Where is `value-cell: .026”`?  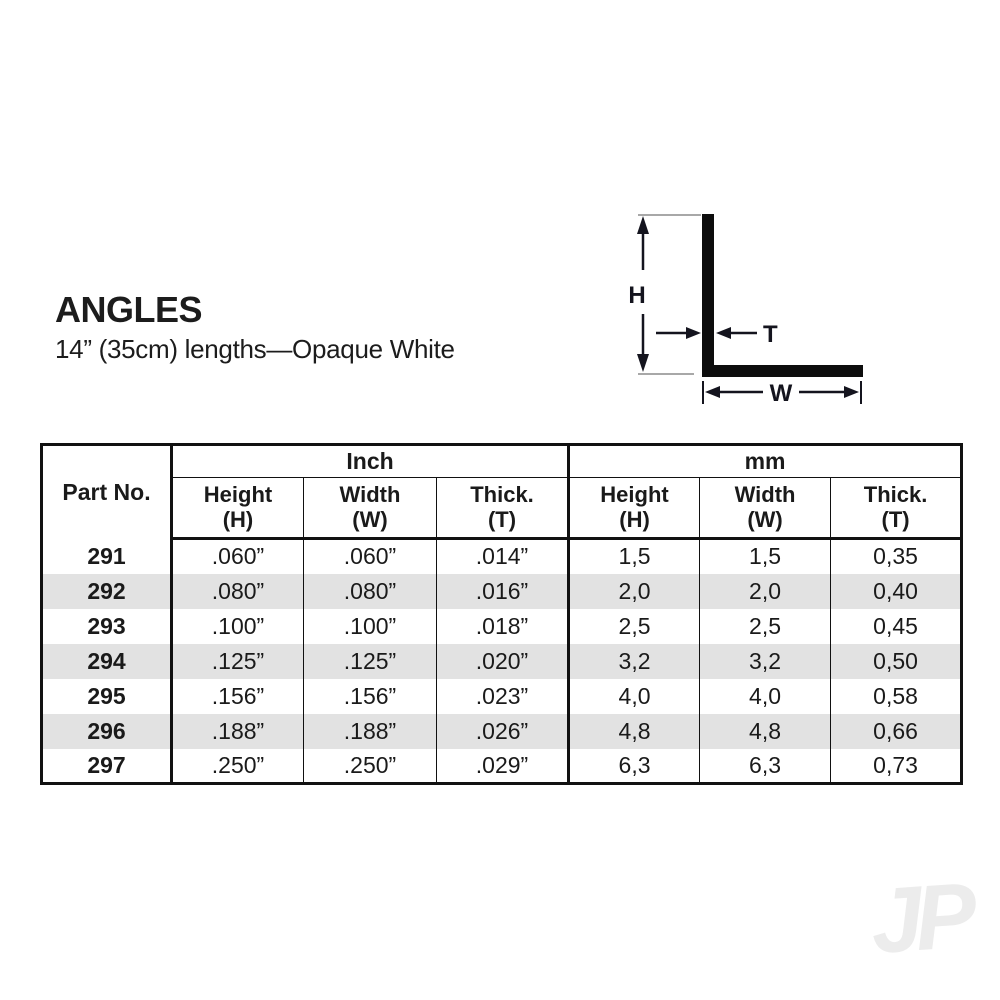 value-cell: .026” is located at coordinates (502, 731).